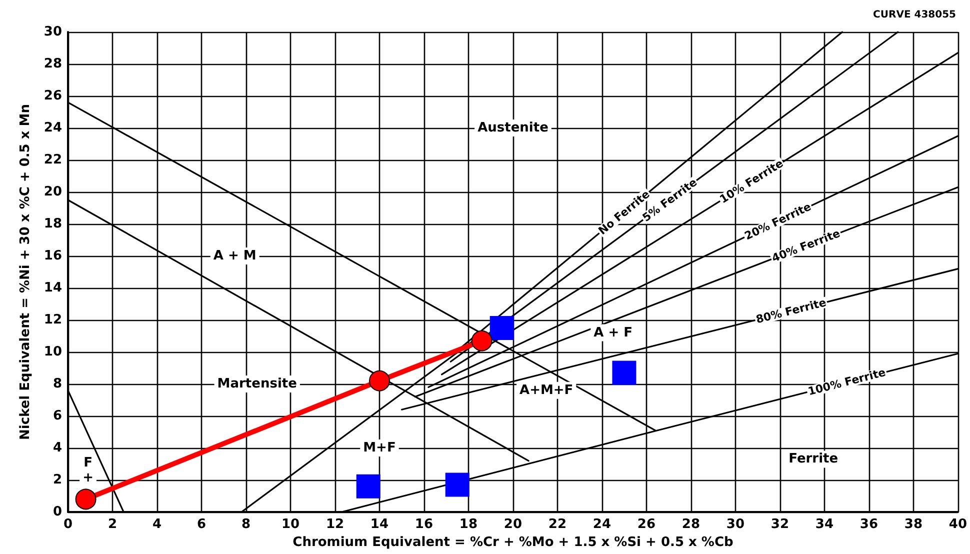  Describe the element at coordinates (53, 160) in the screenshot. I see `y-tick-label: 22` at that location.